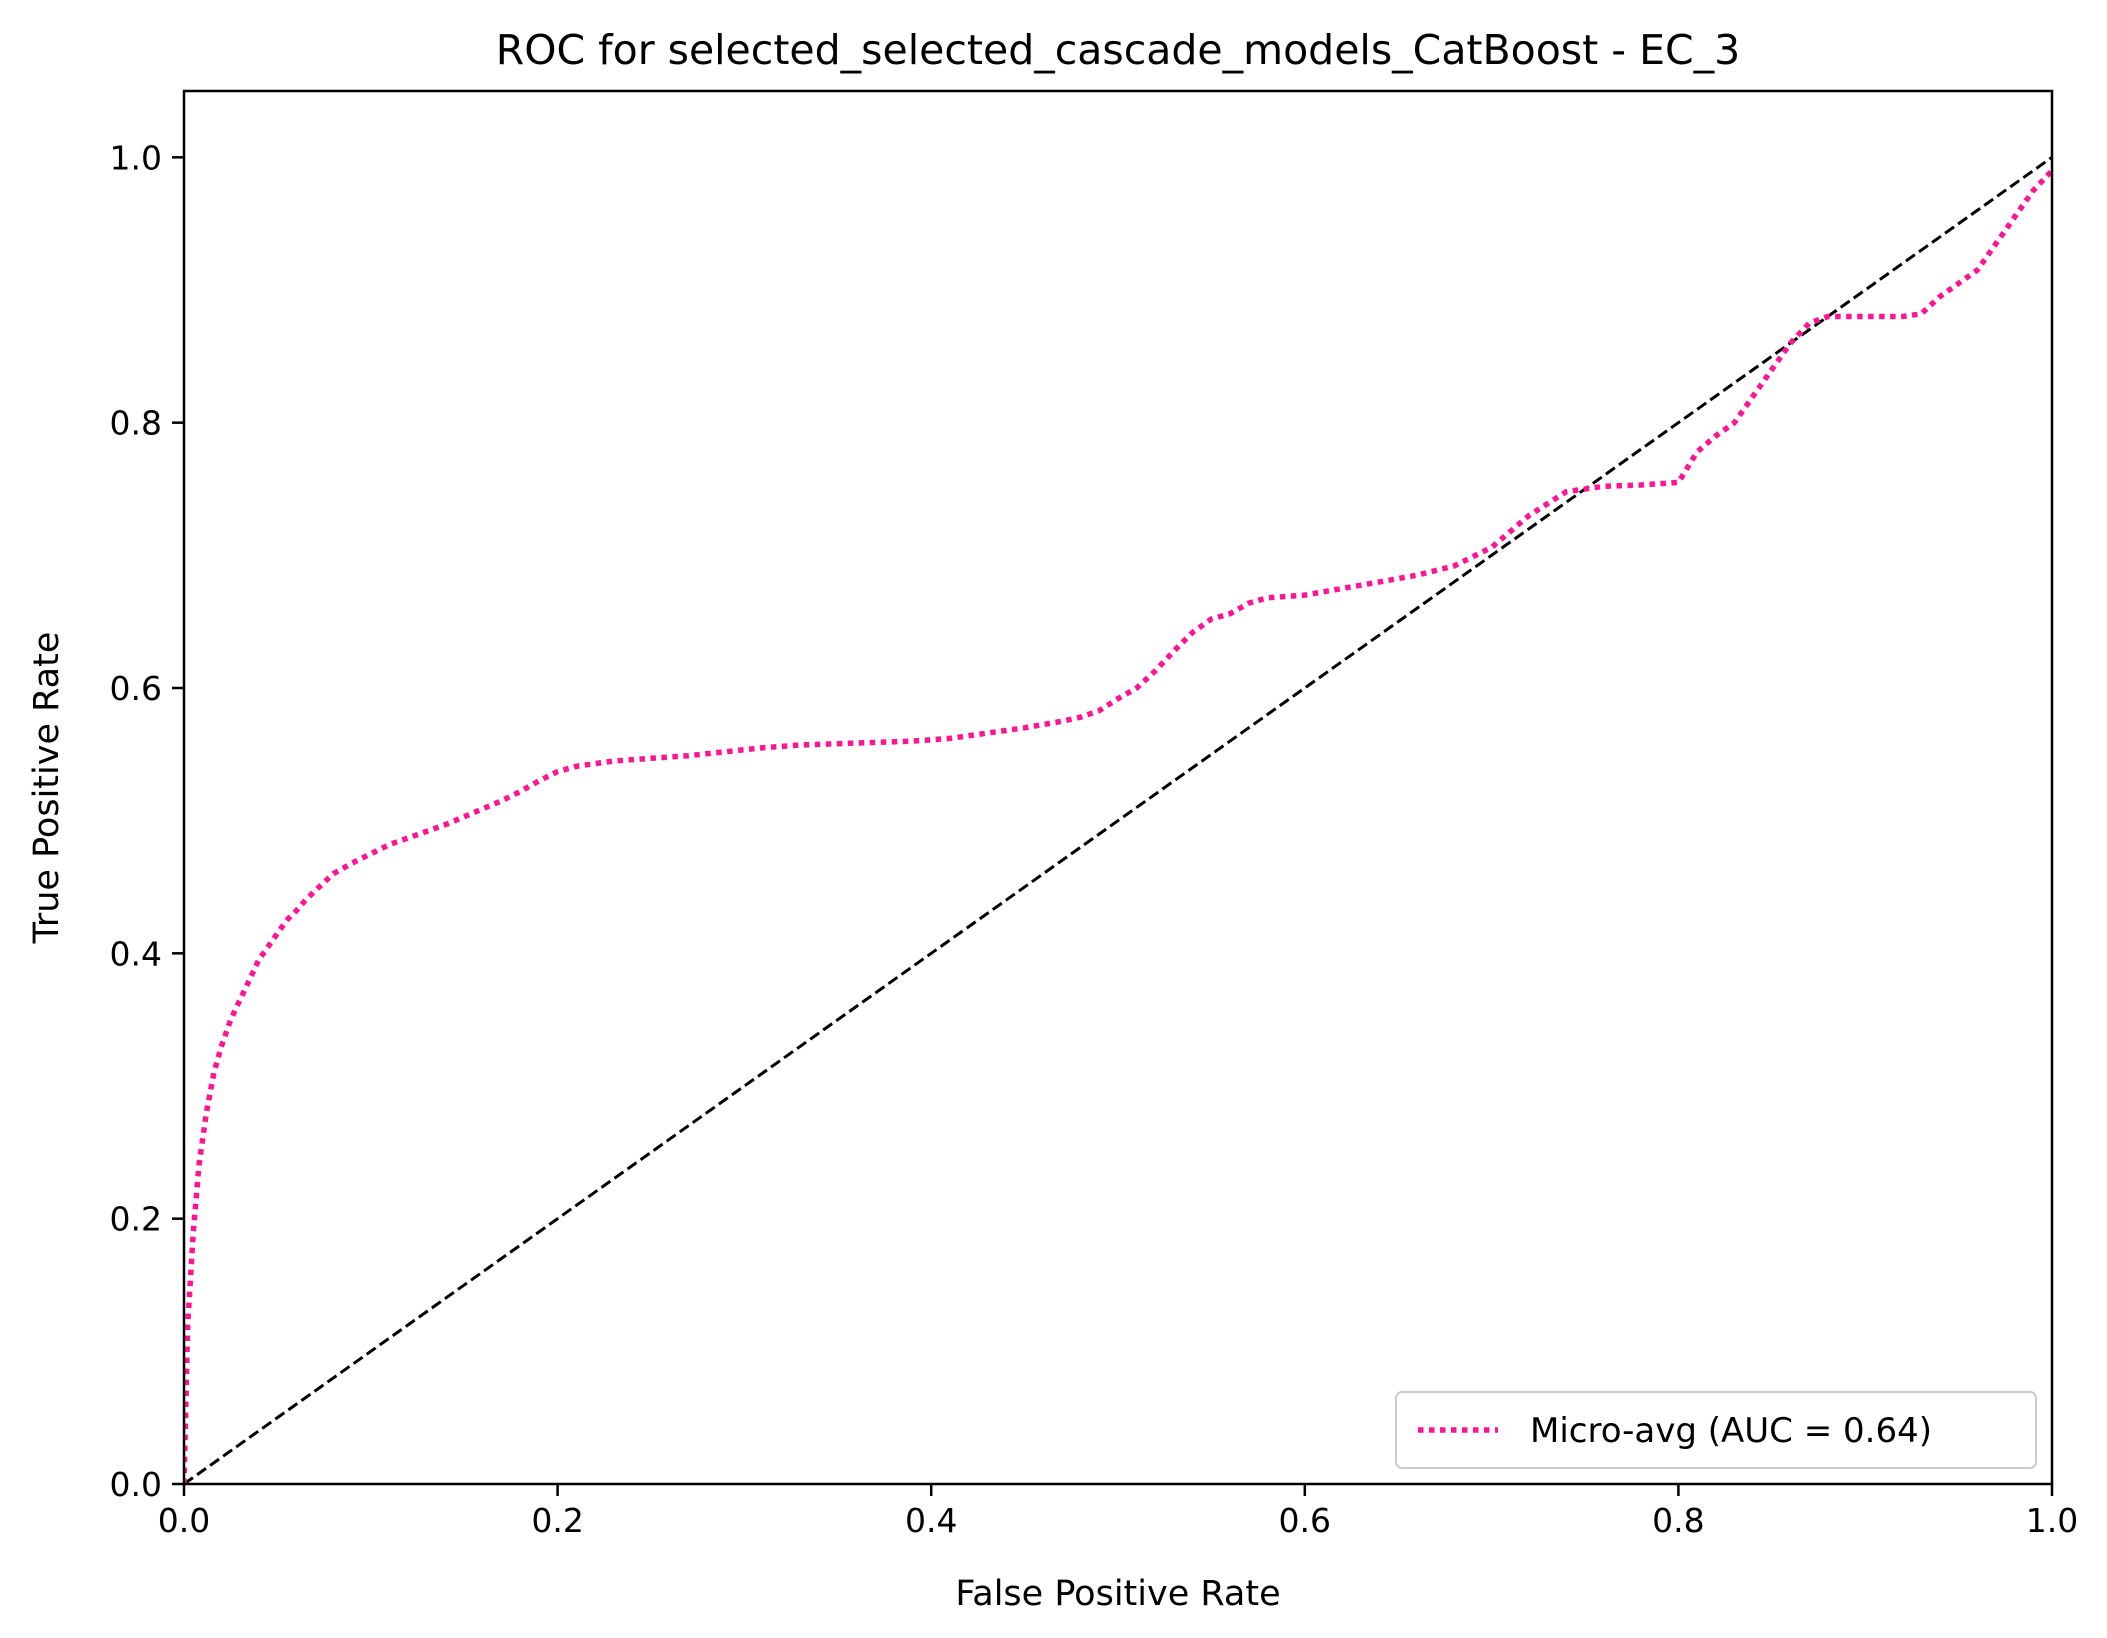 This screenshot has width=2107, height=1638. What do you see at coordinates (136, 1484) in the screenshot?
I see `y-tick-label: 0.0` at bounding box center [136, 1484].